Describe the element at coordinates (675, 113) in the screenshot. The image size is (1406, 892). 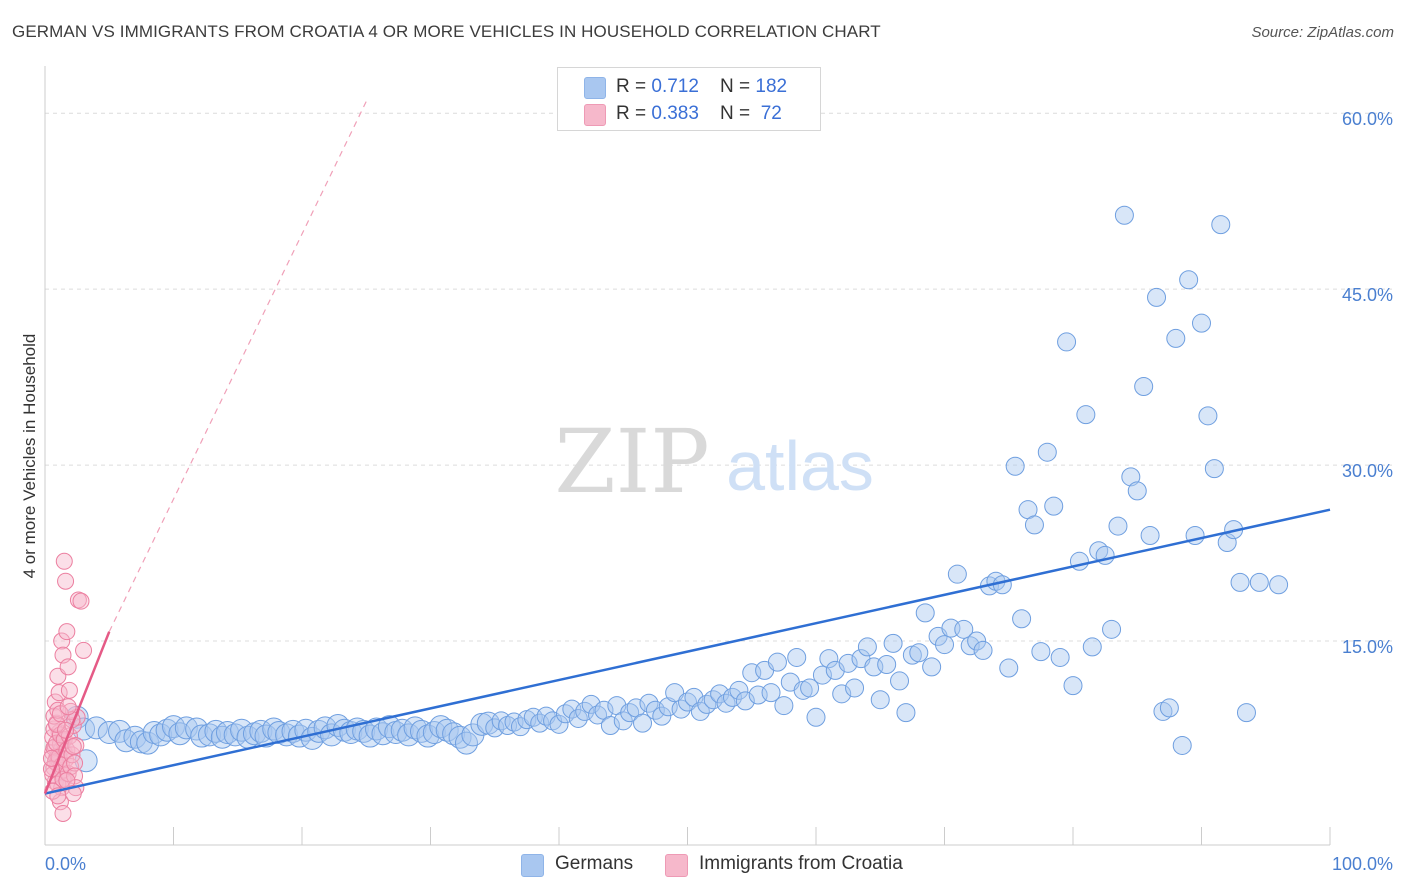
I see `legend-r-value: 0.383` at that location.